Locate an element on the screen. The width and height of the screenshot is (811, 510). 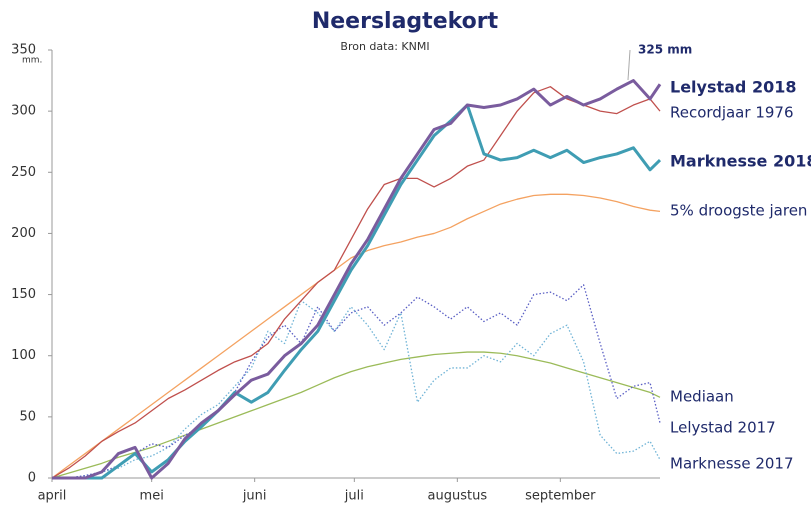
y-tick-label: 100 is located at coordinates (23, 355).